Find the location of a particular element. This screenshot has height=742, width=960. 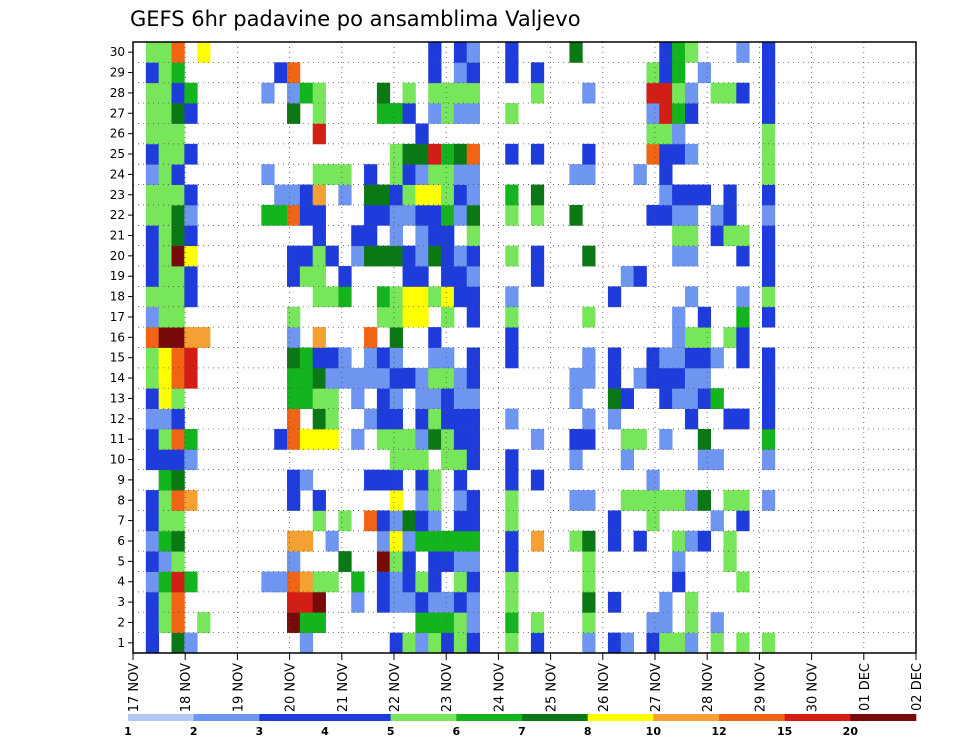

x-tick-label: 27 NOV is located at coordinates (656, 687).